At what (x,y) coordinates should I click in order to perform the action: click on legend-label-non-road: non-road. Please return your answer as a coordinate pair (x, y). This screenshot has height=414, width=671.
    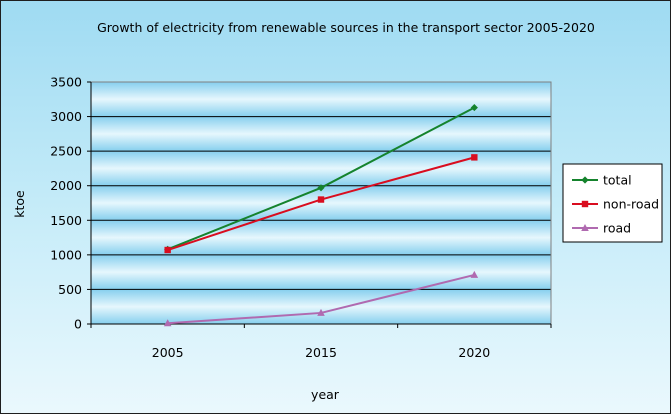
    Looking at the image, I should click on (631, 204).